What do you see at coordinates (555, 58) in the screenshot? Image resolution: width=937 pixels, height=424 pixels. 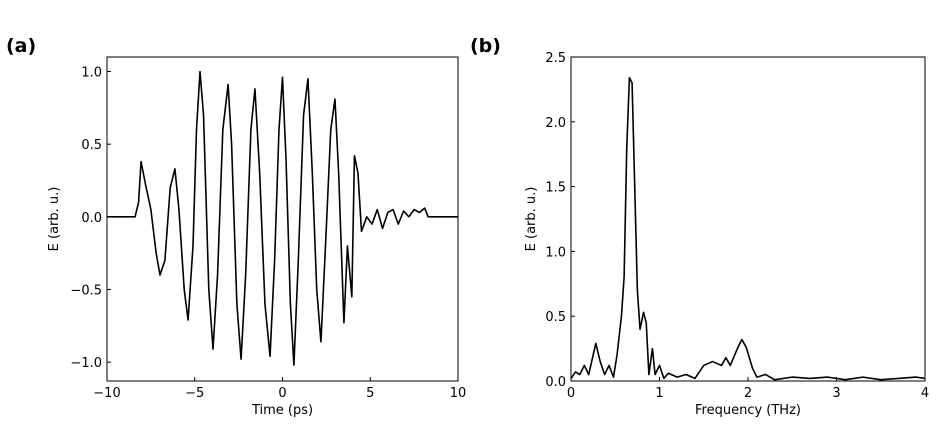 I see `y-tick-label: 2.5` at bounding box center [555, 58].